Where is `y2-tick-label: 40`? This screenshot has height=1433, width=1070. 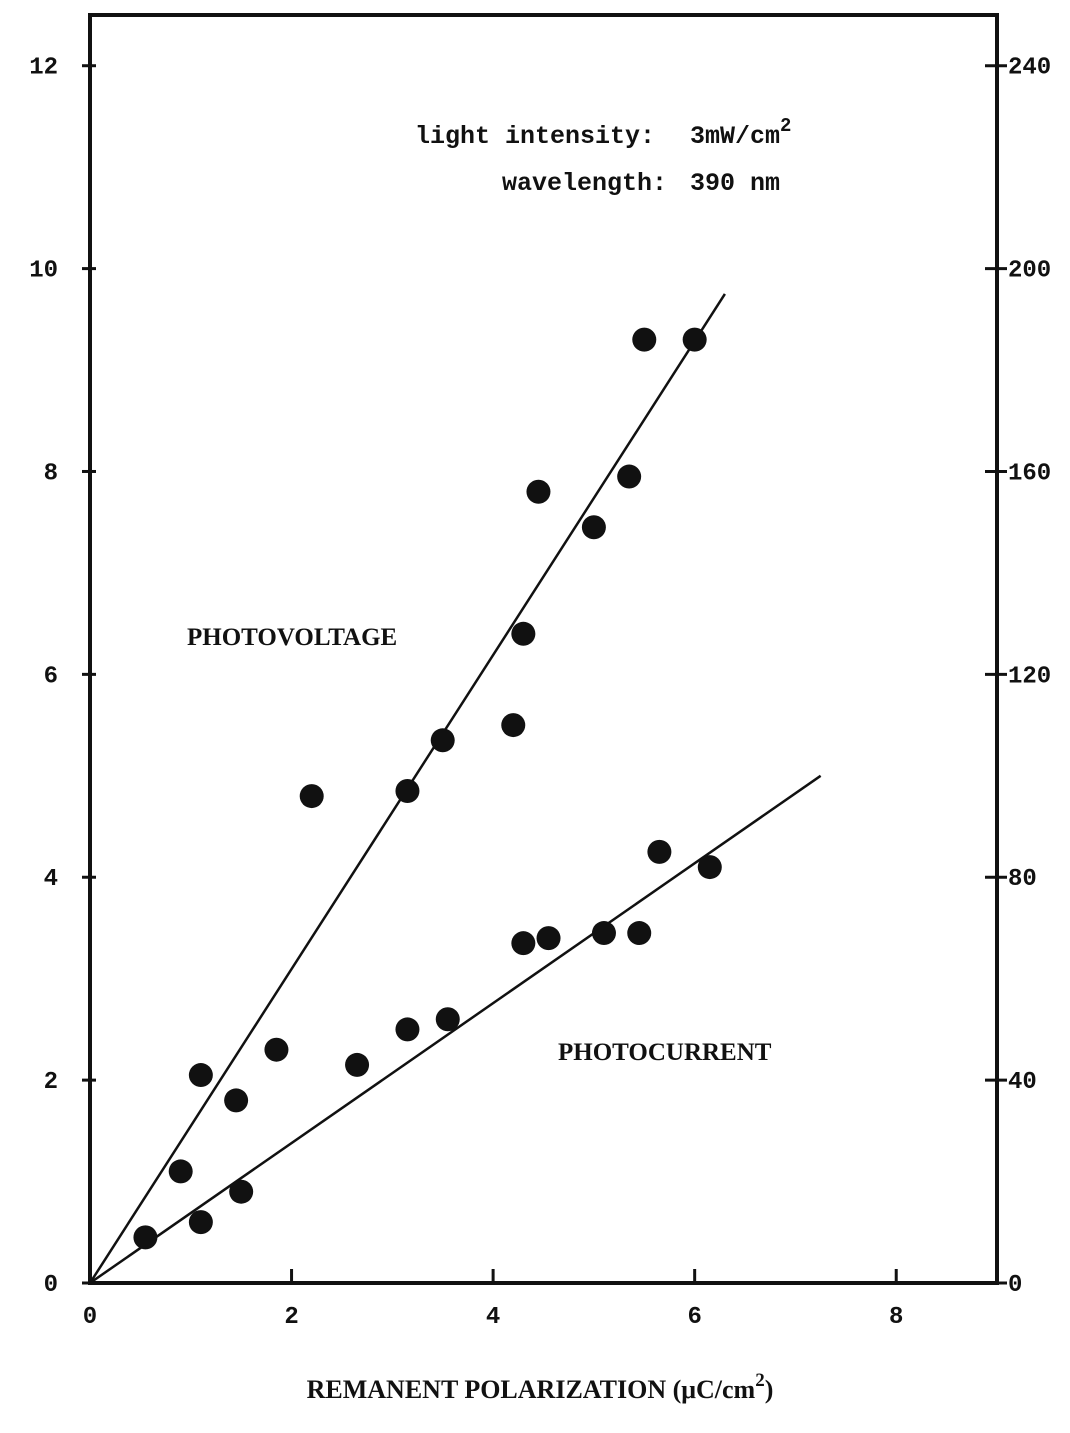
y2-tick-label: 40 is located at coordinates (1022, 1082).